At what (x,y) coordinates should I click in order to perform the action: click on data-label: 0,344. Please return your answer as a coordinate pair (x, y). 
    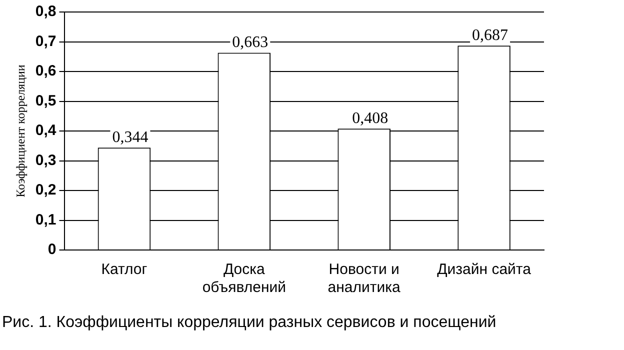
    Looking at the image, I should click on (130, 137).